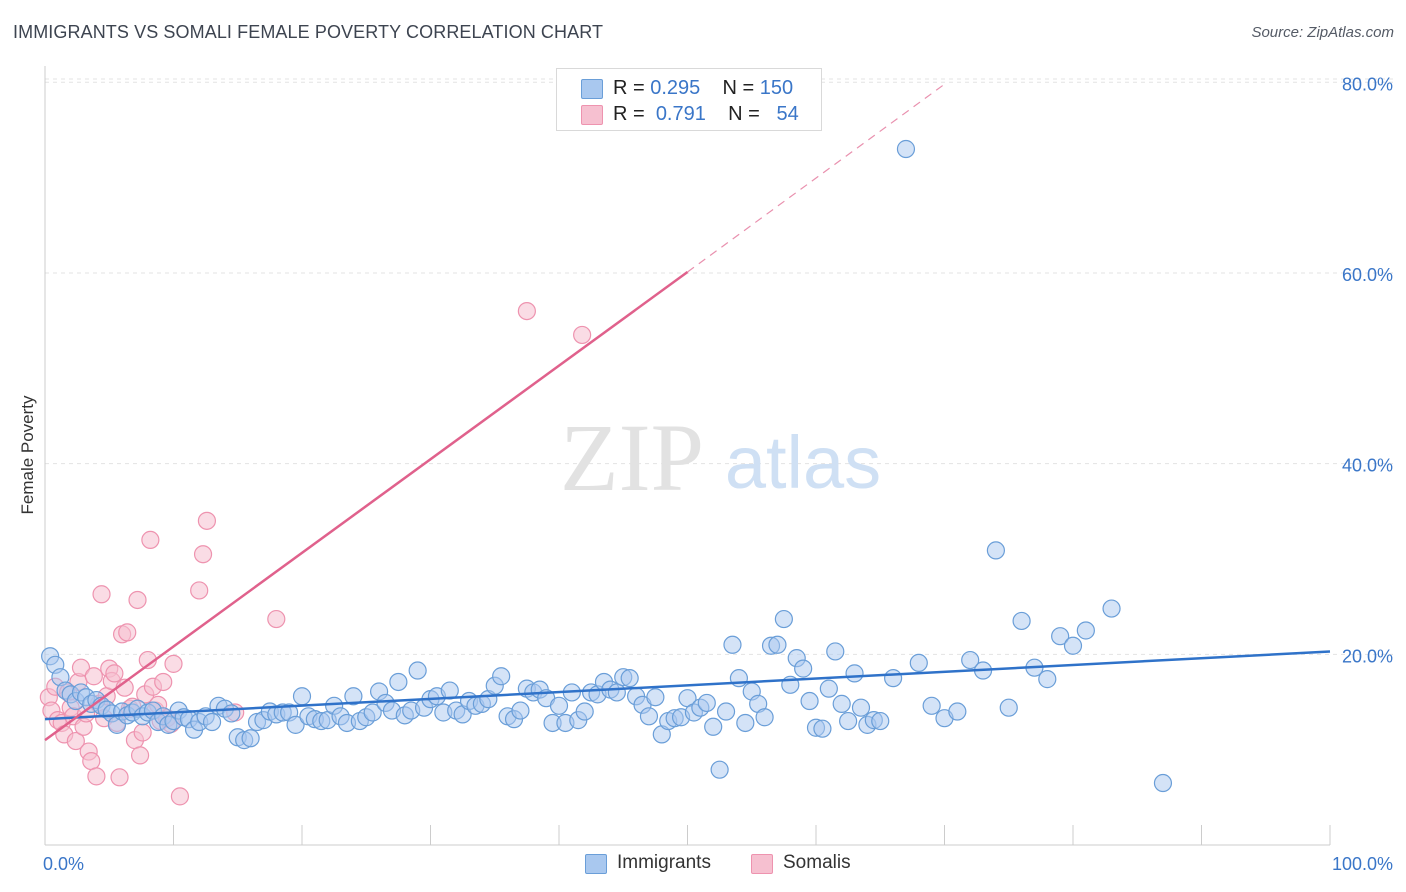 Image resolution: width=1406 pixels, height=892 pixels. Describe the element at coordinates (706, 114) in the screenshot. I see `legend-somalis-stats: R = 0.791 N = 54` at that location.